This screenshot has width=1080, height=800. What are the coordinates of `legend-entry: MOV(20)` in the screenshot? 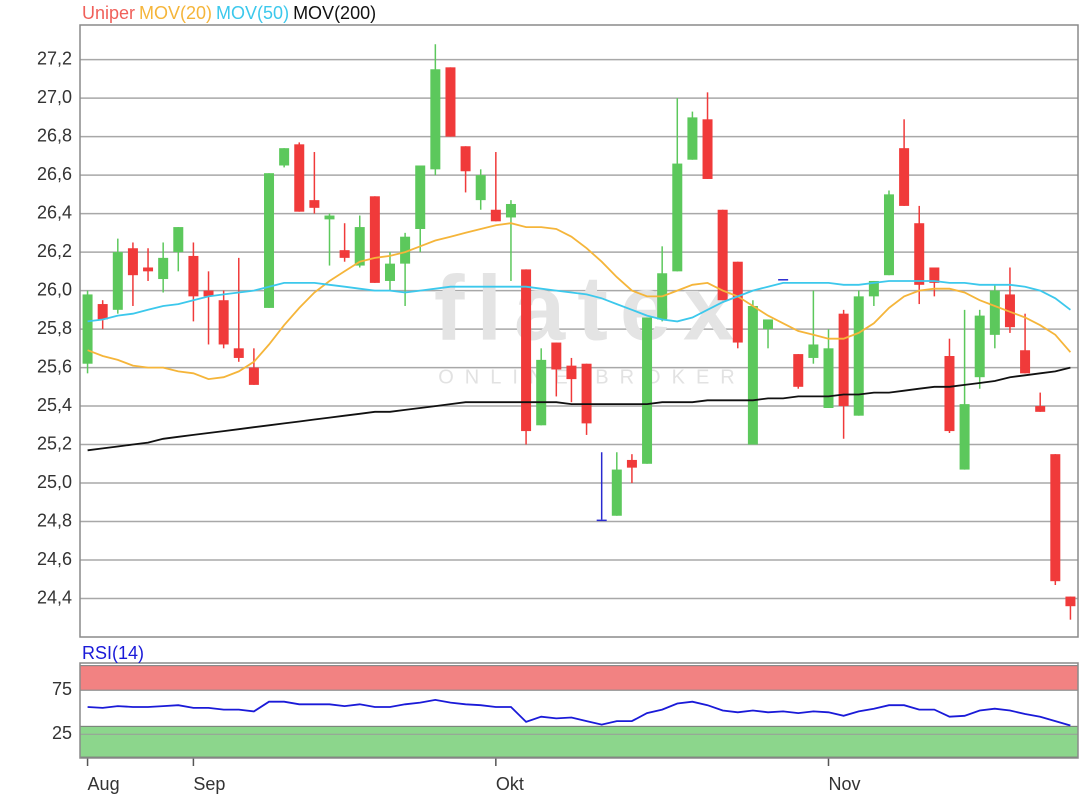 It's located at (175, 13).